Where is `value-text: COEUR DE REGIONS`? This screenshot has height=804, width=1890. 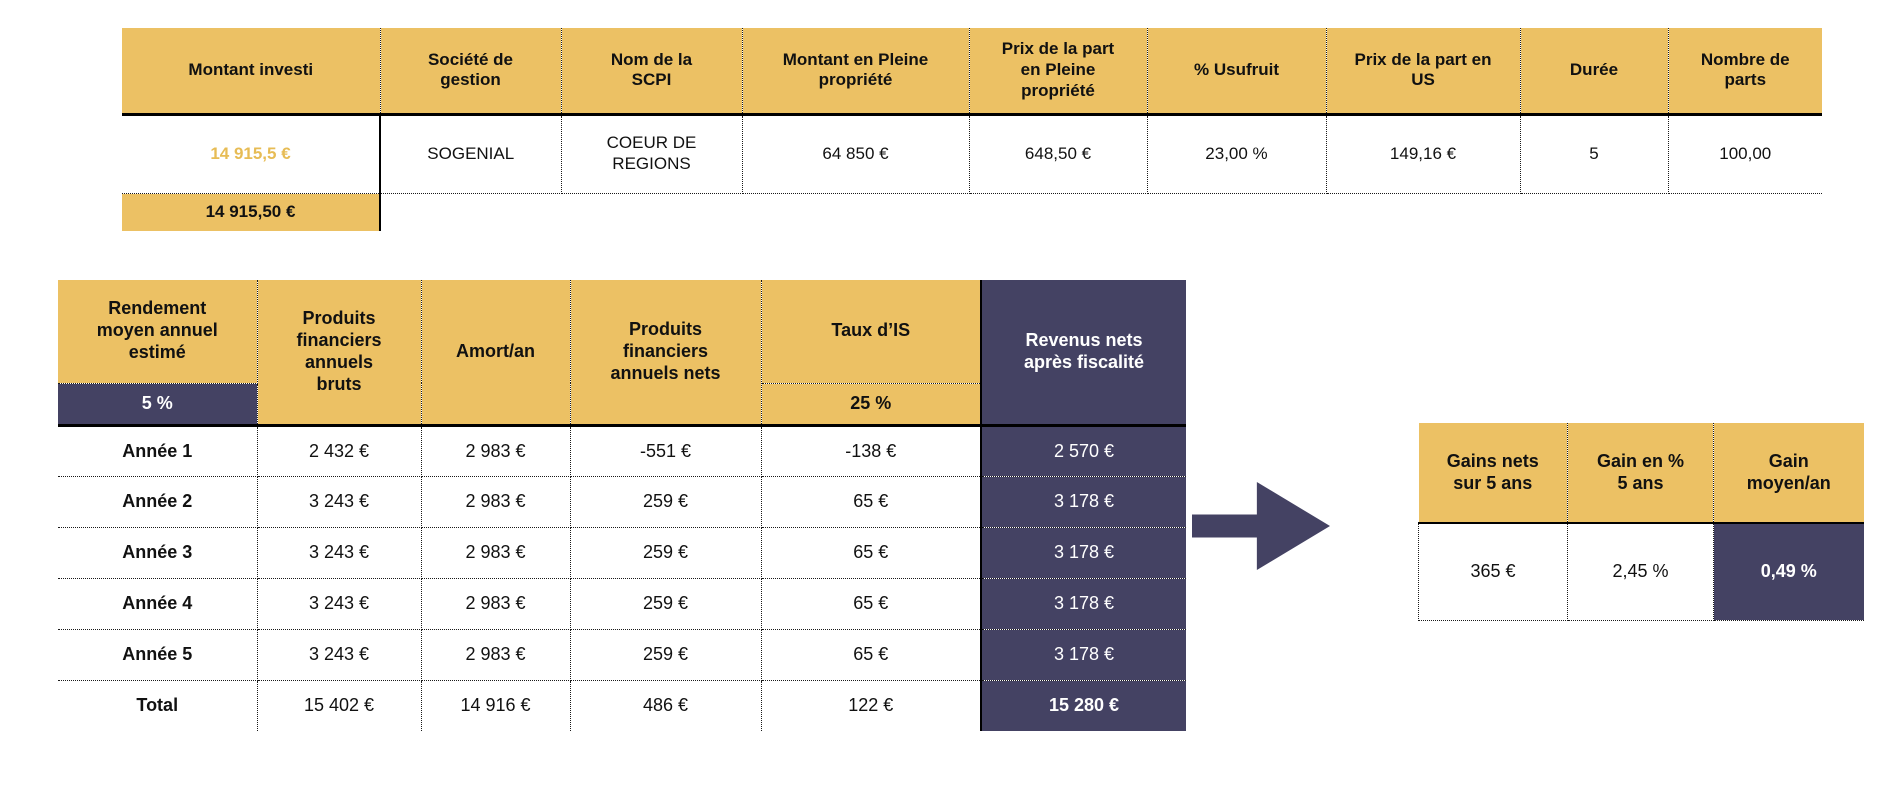
value-text: COEUR DE REGIONS is located at coordinates (651, 153).